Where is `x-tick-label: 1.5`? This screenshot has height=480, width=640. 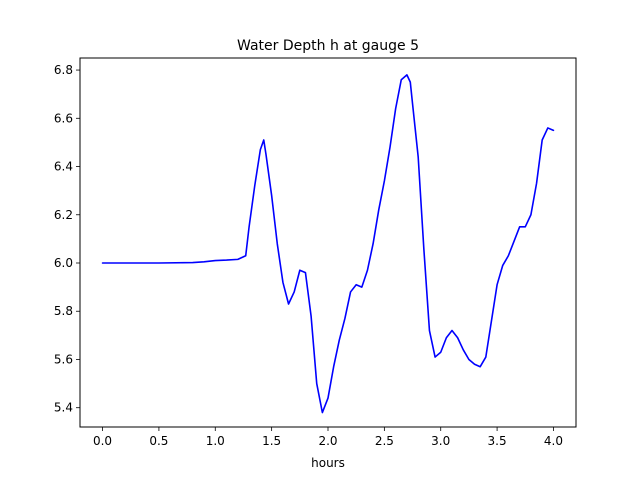 x-tick-label: 1.5 is located at coordinates (271, 441).